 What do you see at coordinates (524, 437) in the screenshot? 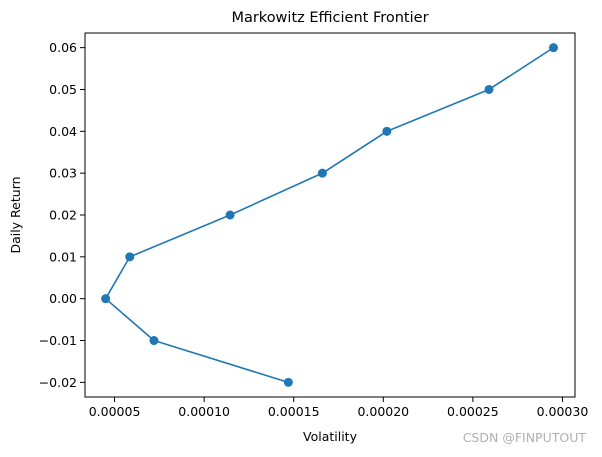
I see `watermark-text: CSDN @FINPUTOUT` at bounding box center [524, 437].